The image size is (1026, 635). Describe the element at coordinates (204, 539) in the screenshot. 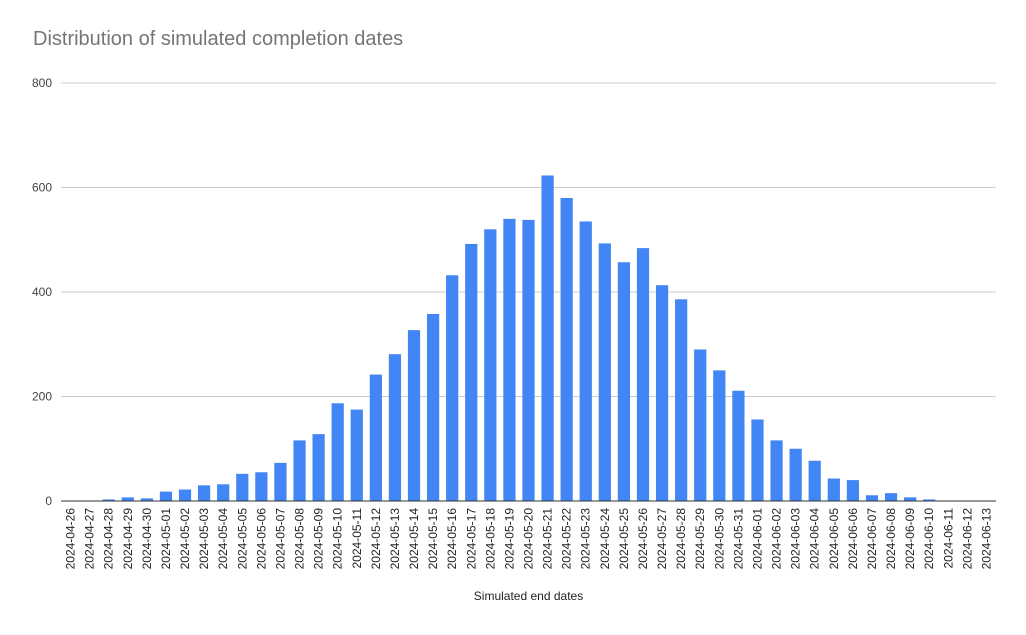

I see `x-tick-label: 2024-05-03` at that location.